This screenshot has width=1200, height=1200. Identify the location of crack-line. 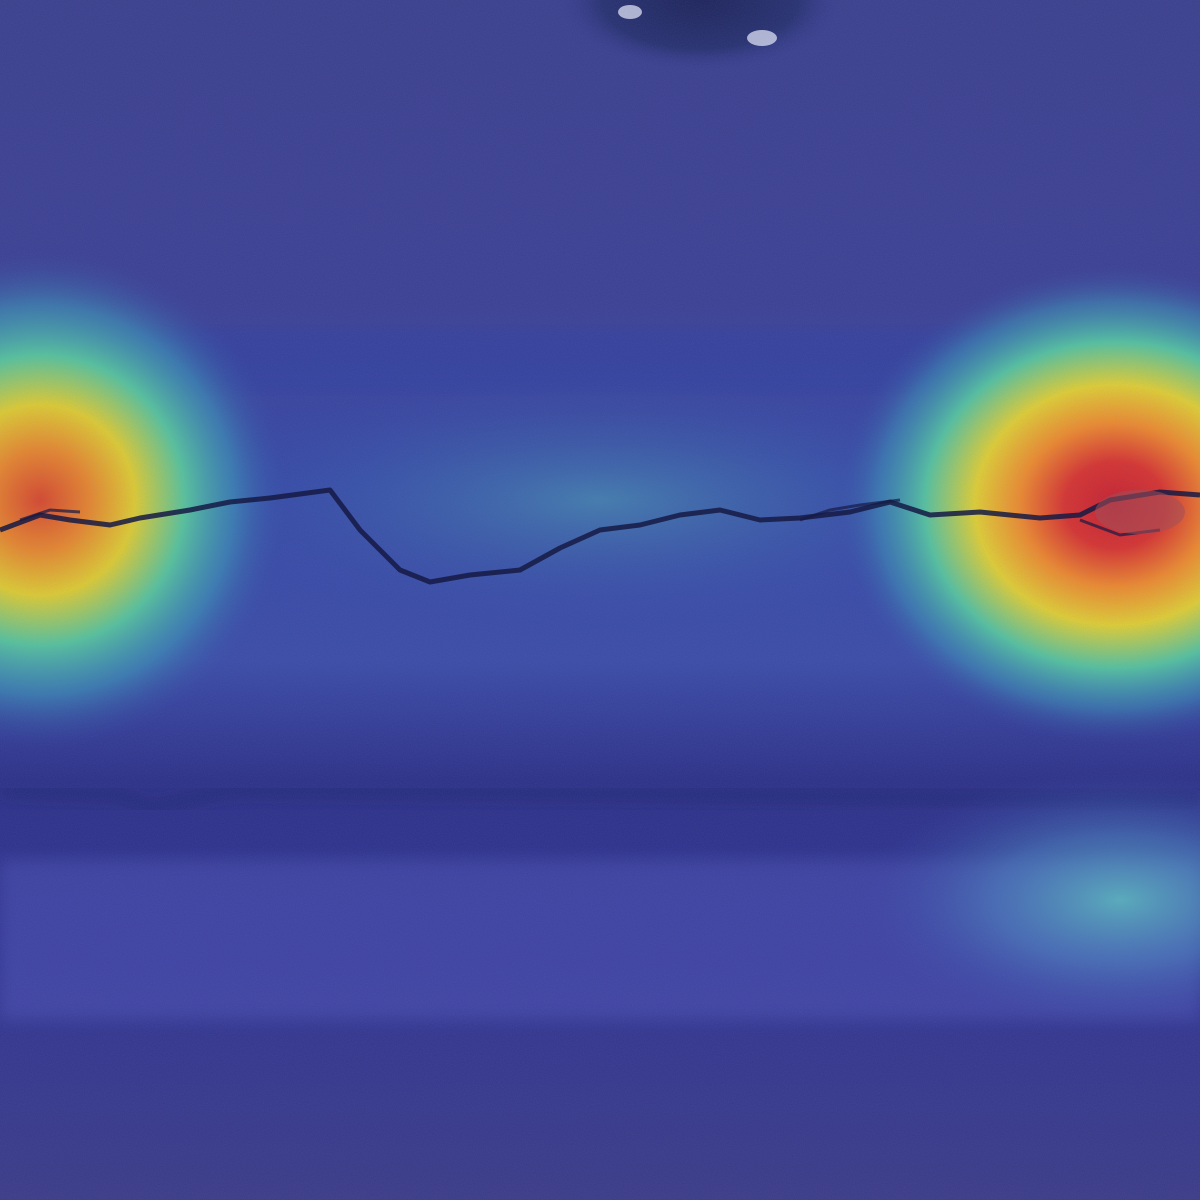
(600, 536).